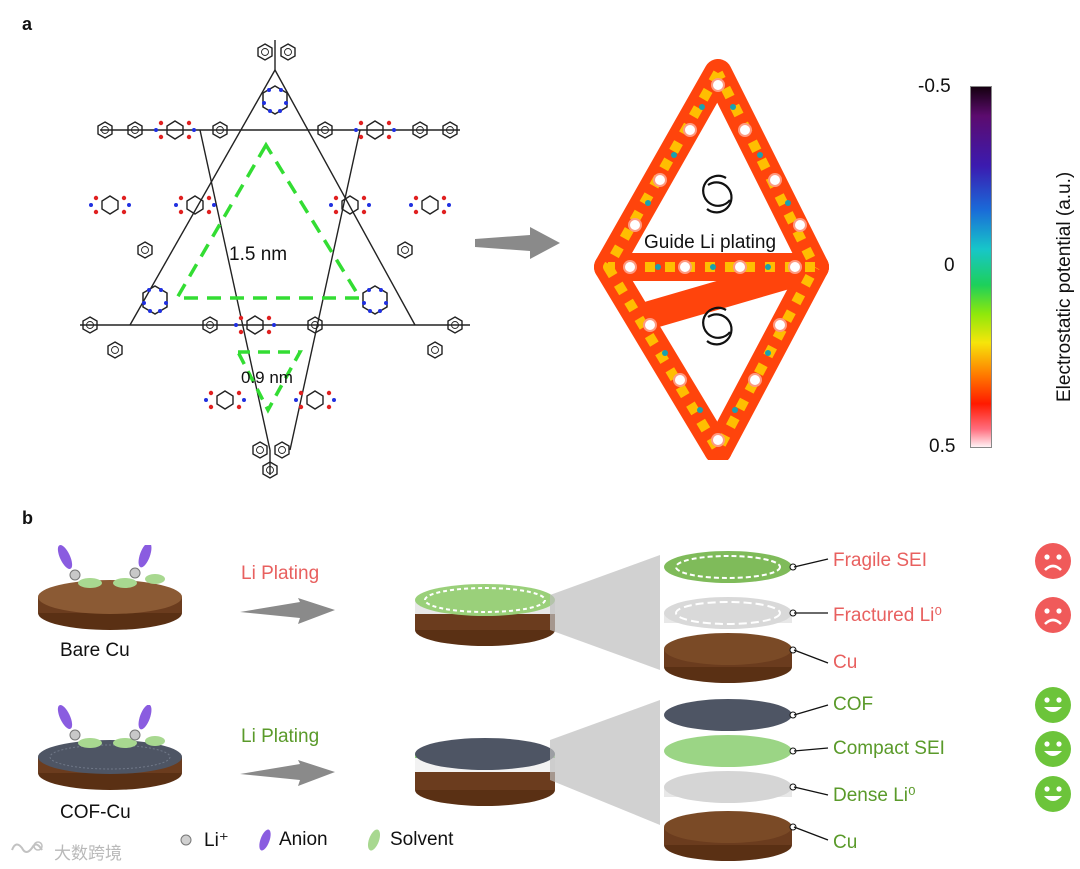  Describe the element at coordinates (267, 377) in the screenshot. I see `small-pore-size: 0.9 nm` at that location.